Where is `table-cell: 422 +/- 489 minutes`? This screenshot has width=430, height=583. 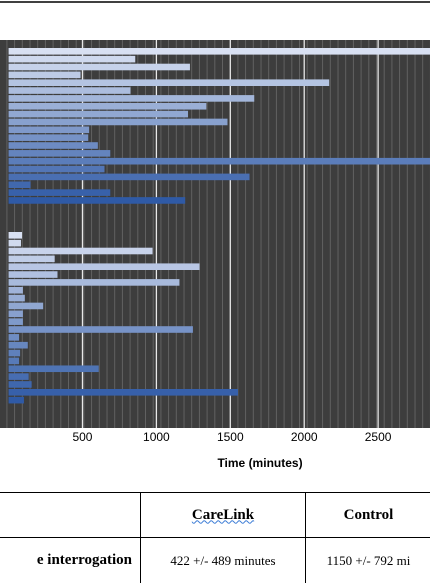 table-cell: 422 +/- 489 minutes is located at coordinates (222, 560).